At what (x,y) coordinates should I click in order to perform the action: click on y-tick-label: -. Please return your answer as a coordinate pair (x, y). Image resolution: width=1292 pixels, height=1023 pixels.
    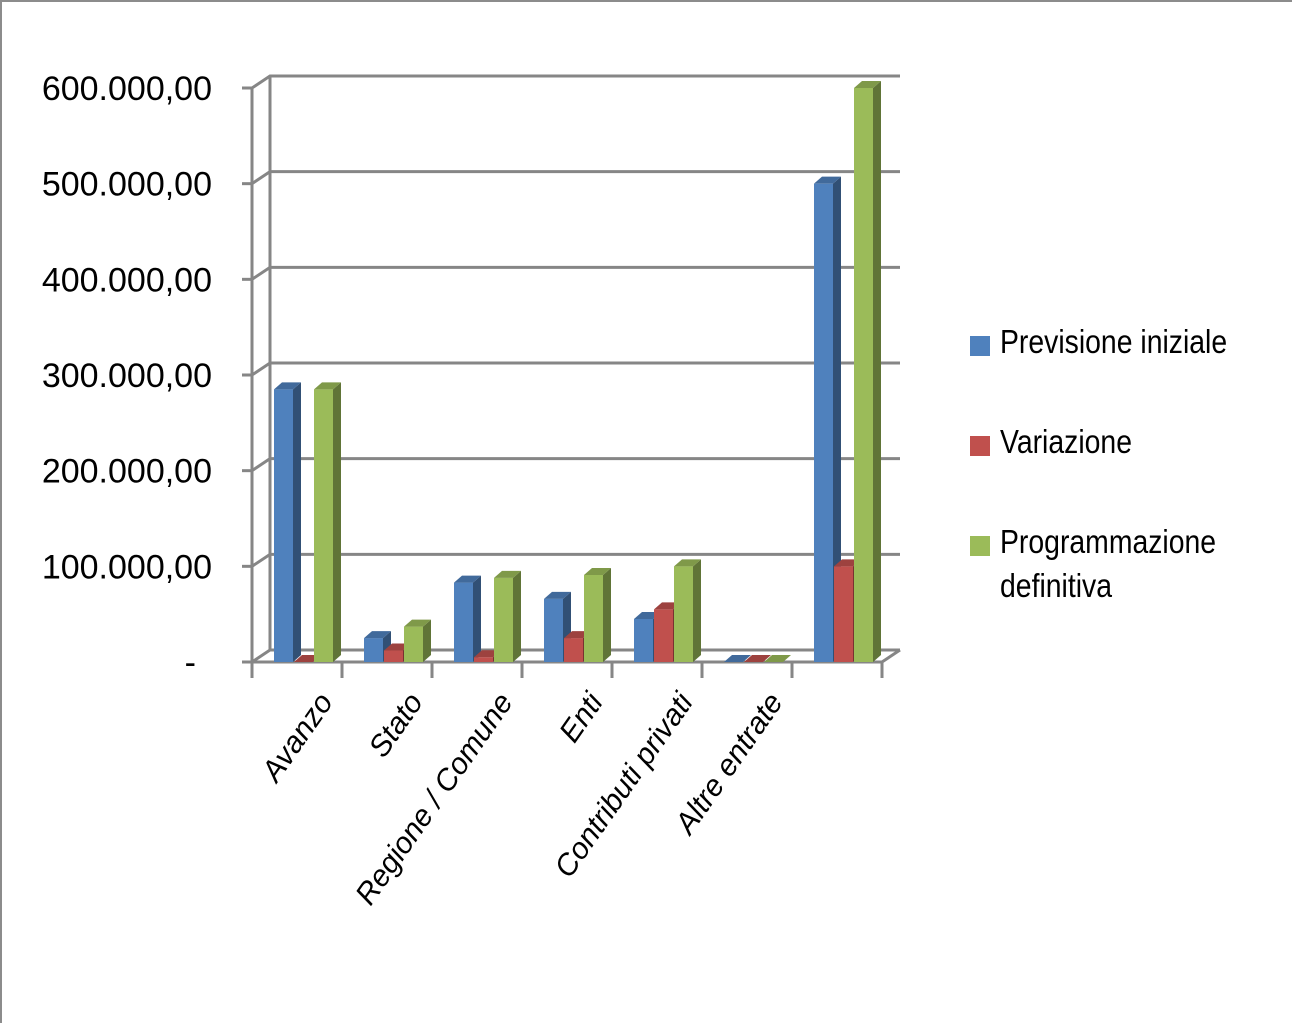
    Looking at the image, I should click on (190, 663).